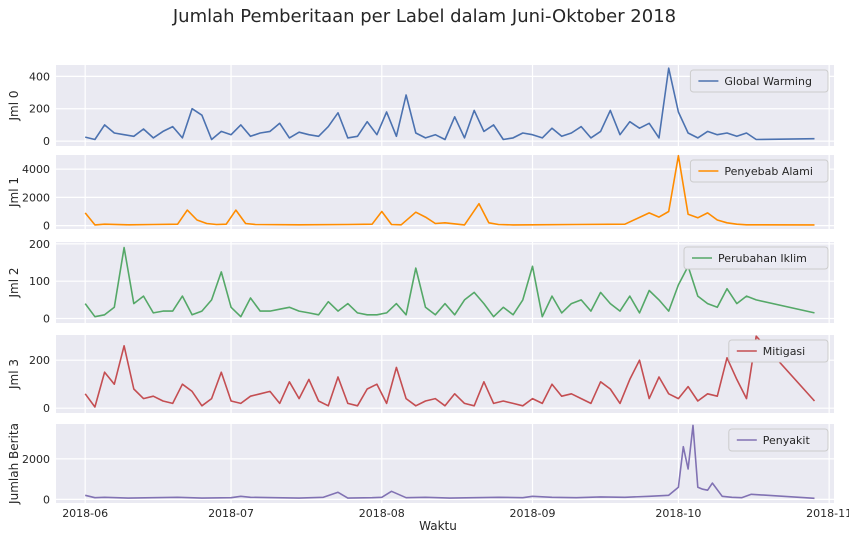 The width and height of the screenshot is (849, 540). I want to click on y-tick-label: 400, so click(39, 76).